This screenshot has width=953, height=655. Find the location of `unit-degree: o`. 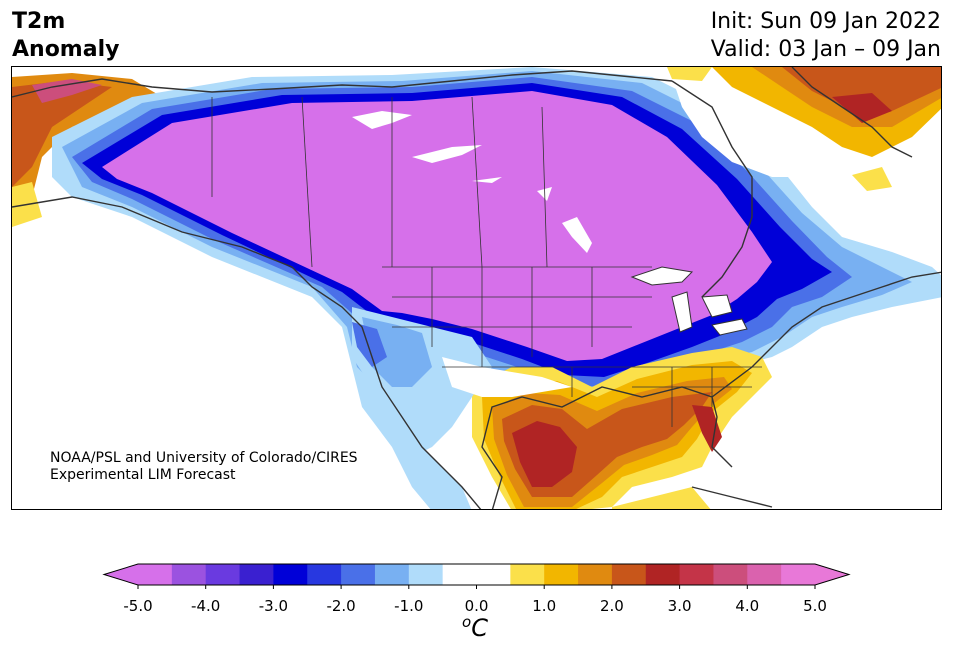

unit-degree: o is located at coordinates (467, 622).